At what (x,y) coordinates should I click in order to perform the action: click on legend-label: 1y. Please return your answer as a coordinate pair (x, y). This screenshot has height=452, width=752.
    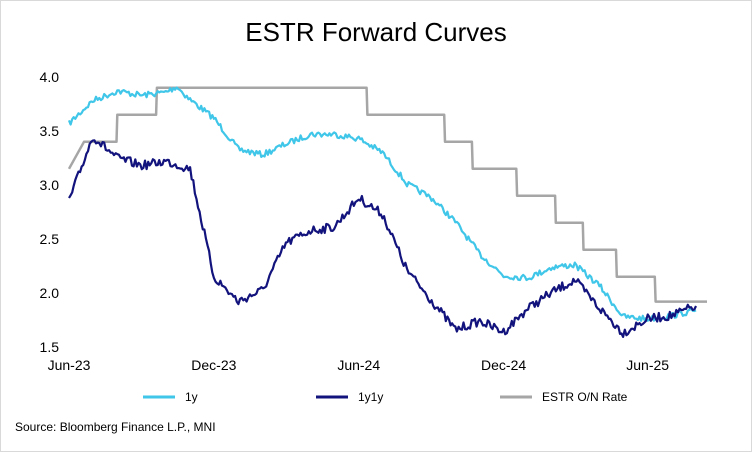
    Looking at the image, I should click on (191, 397).